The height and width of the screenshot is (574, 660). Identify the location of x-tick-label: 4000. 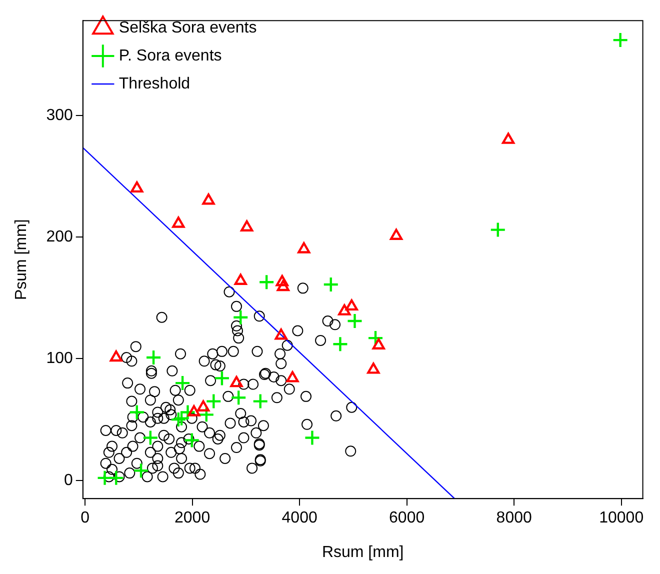
(300, 518).